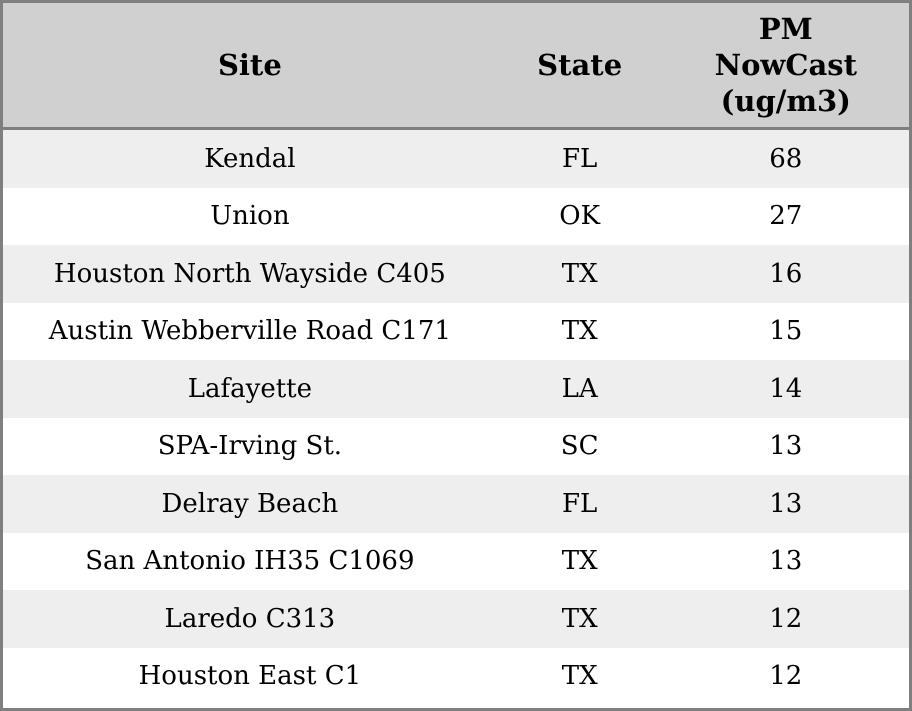 The width and height of the screenshot is (912, 711). I want to click on cell-value: 27, so click(786, 216).